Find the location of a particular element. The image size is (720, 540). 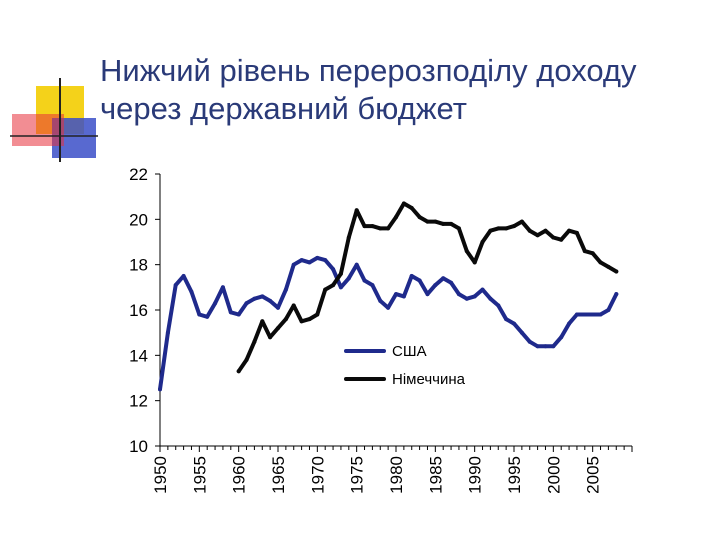

decor-red-square is located at coordinates (38, 130).